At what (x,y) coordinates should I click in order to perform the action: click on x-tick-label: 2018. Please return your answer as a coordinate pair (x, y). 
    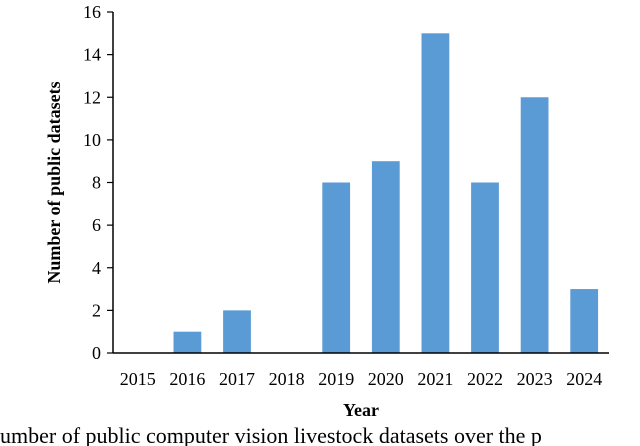
    Looking at the image, I should click on (287, 379).